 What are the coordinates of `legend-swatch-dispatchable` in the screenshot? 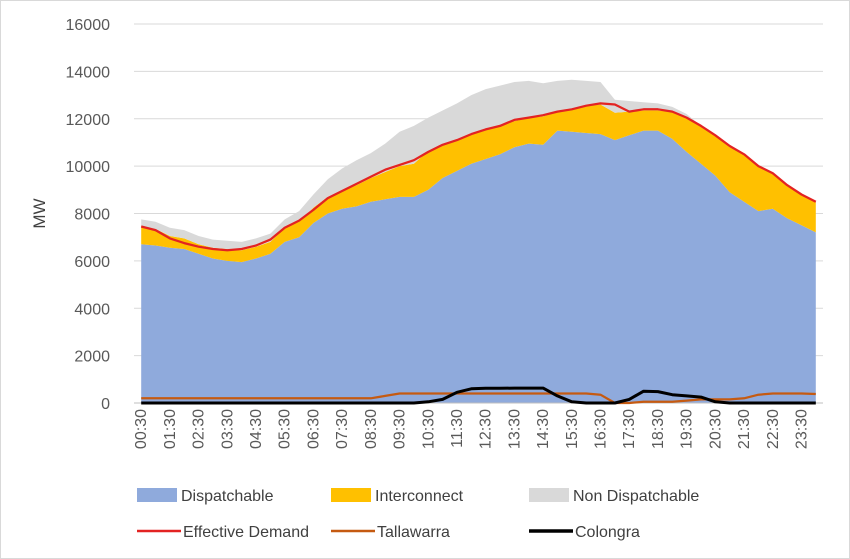 It's located at (157, 495).